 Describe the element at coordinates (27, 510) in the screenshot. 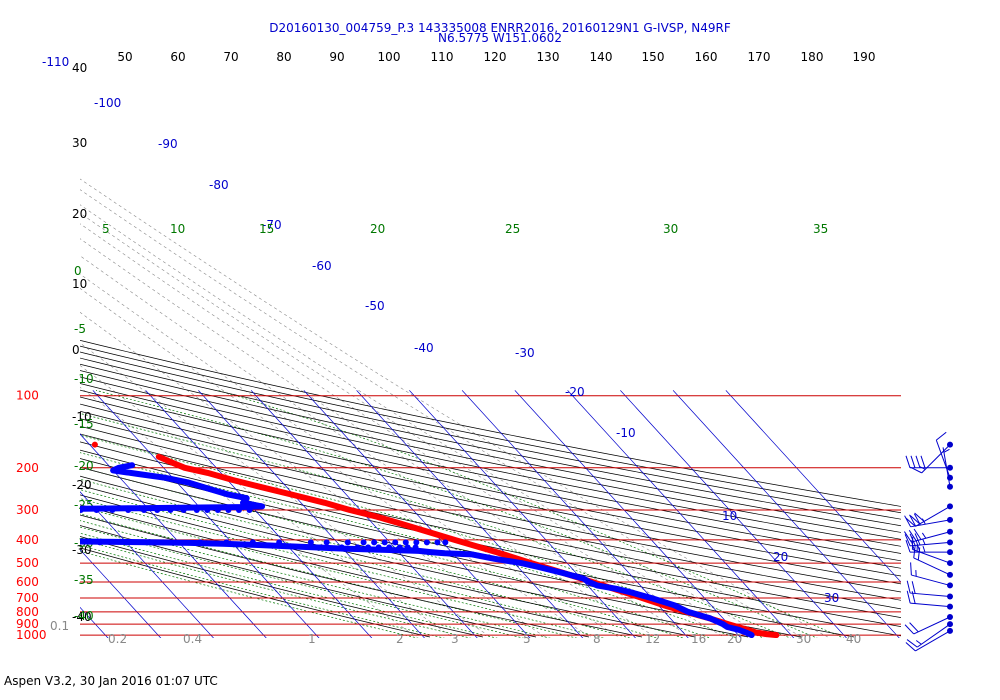

I see `pressure-label: 300` at that location.